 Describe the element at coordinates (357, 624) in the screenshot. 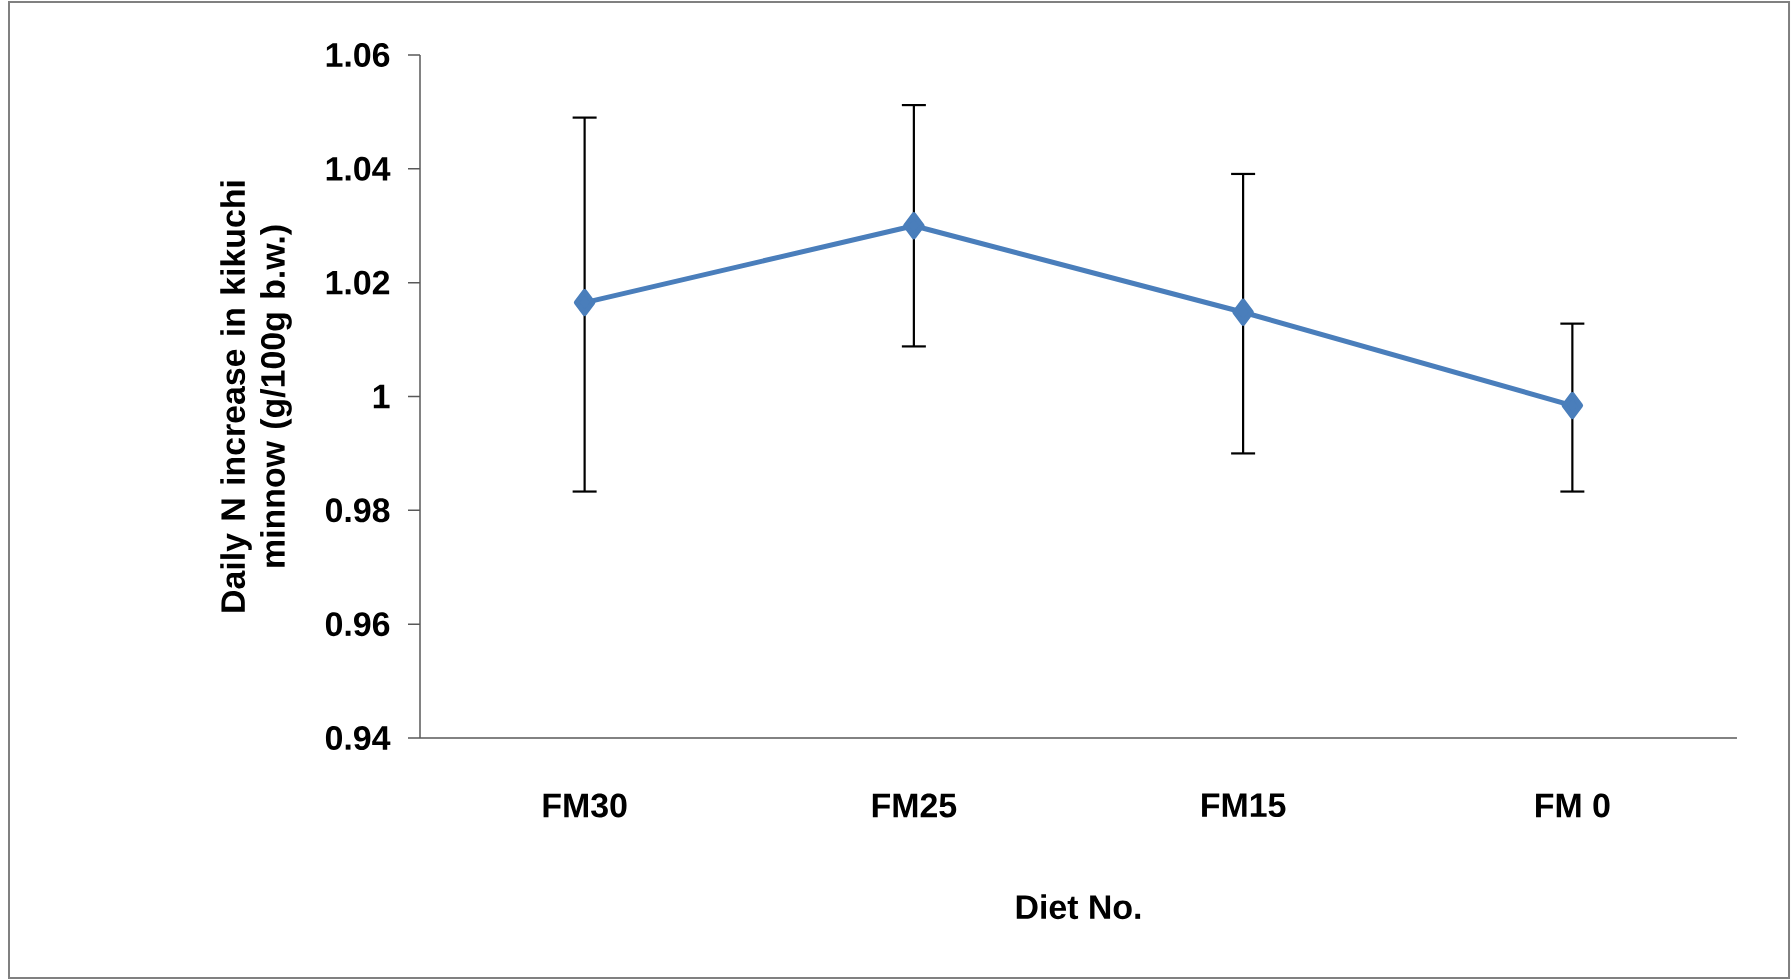

I see `y-tick-label: 0.96` at that location.